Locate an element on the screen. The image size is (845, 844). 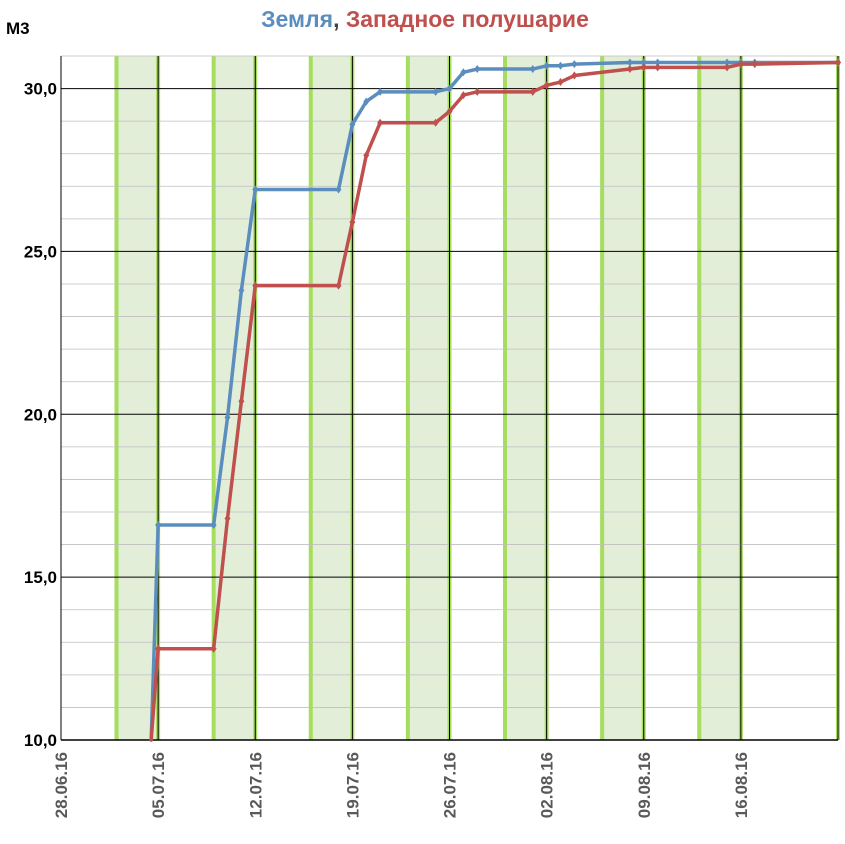
x-tick-label: 26.07.16 is located at coordinates (450, 785).